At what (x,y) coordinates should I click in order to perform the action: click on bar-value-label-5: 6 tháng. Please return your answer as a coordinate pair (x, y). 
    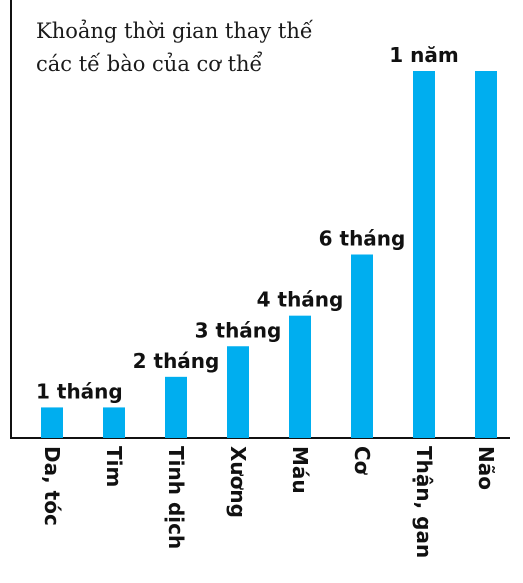
    Looking at the image, I should click on (362, 239).